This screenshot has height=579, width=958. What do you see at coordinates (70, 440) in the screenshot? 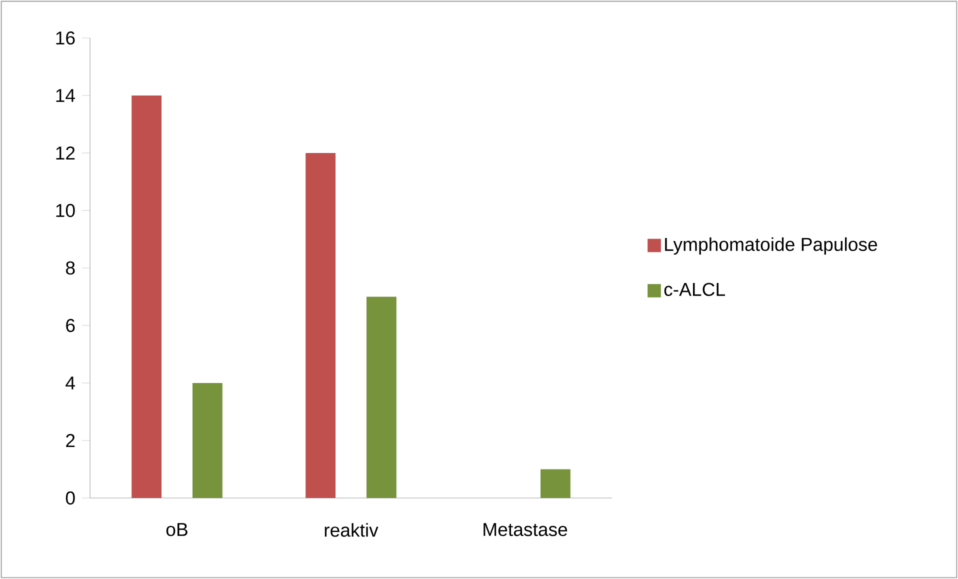
I see `y-tick-label: 2` at bounding box center [70, 440].